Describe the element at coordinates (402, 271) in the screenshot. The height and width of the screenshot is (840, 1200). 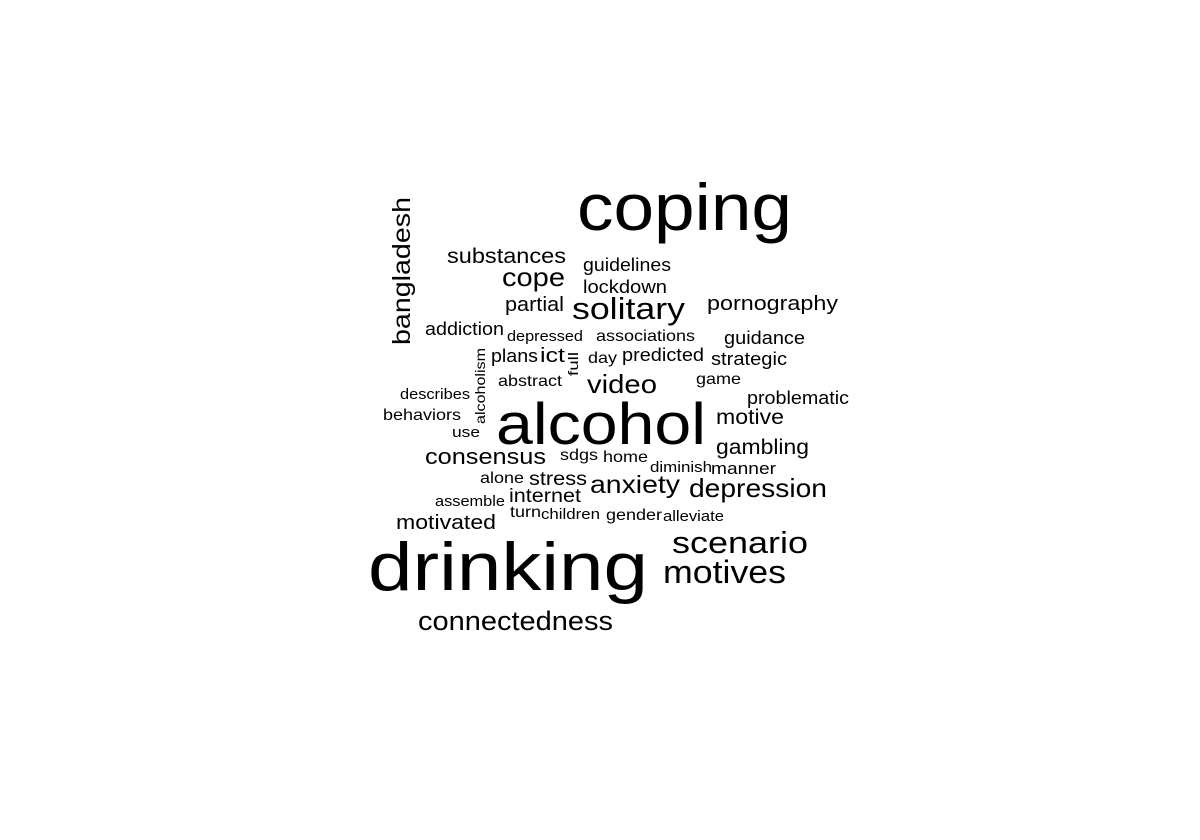
I see `word-bangladesh: bangladesh` at that location.